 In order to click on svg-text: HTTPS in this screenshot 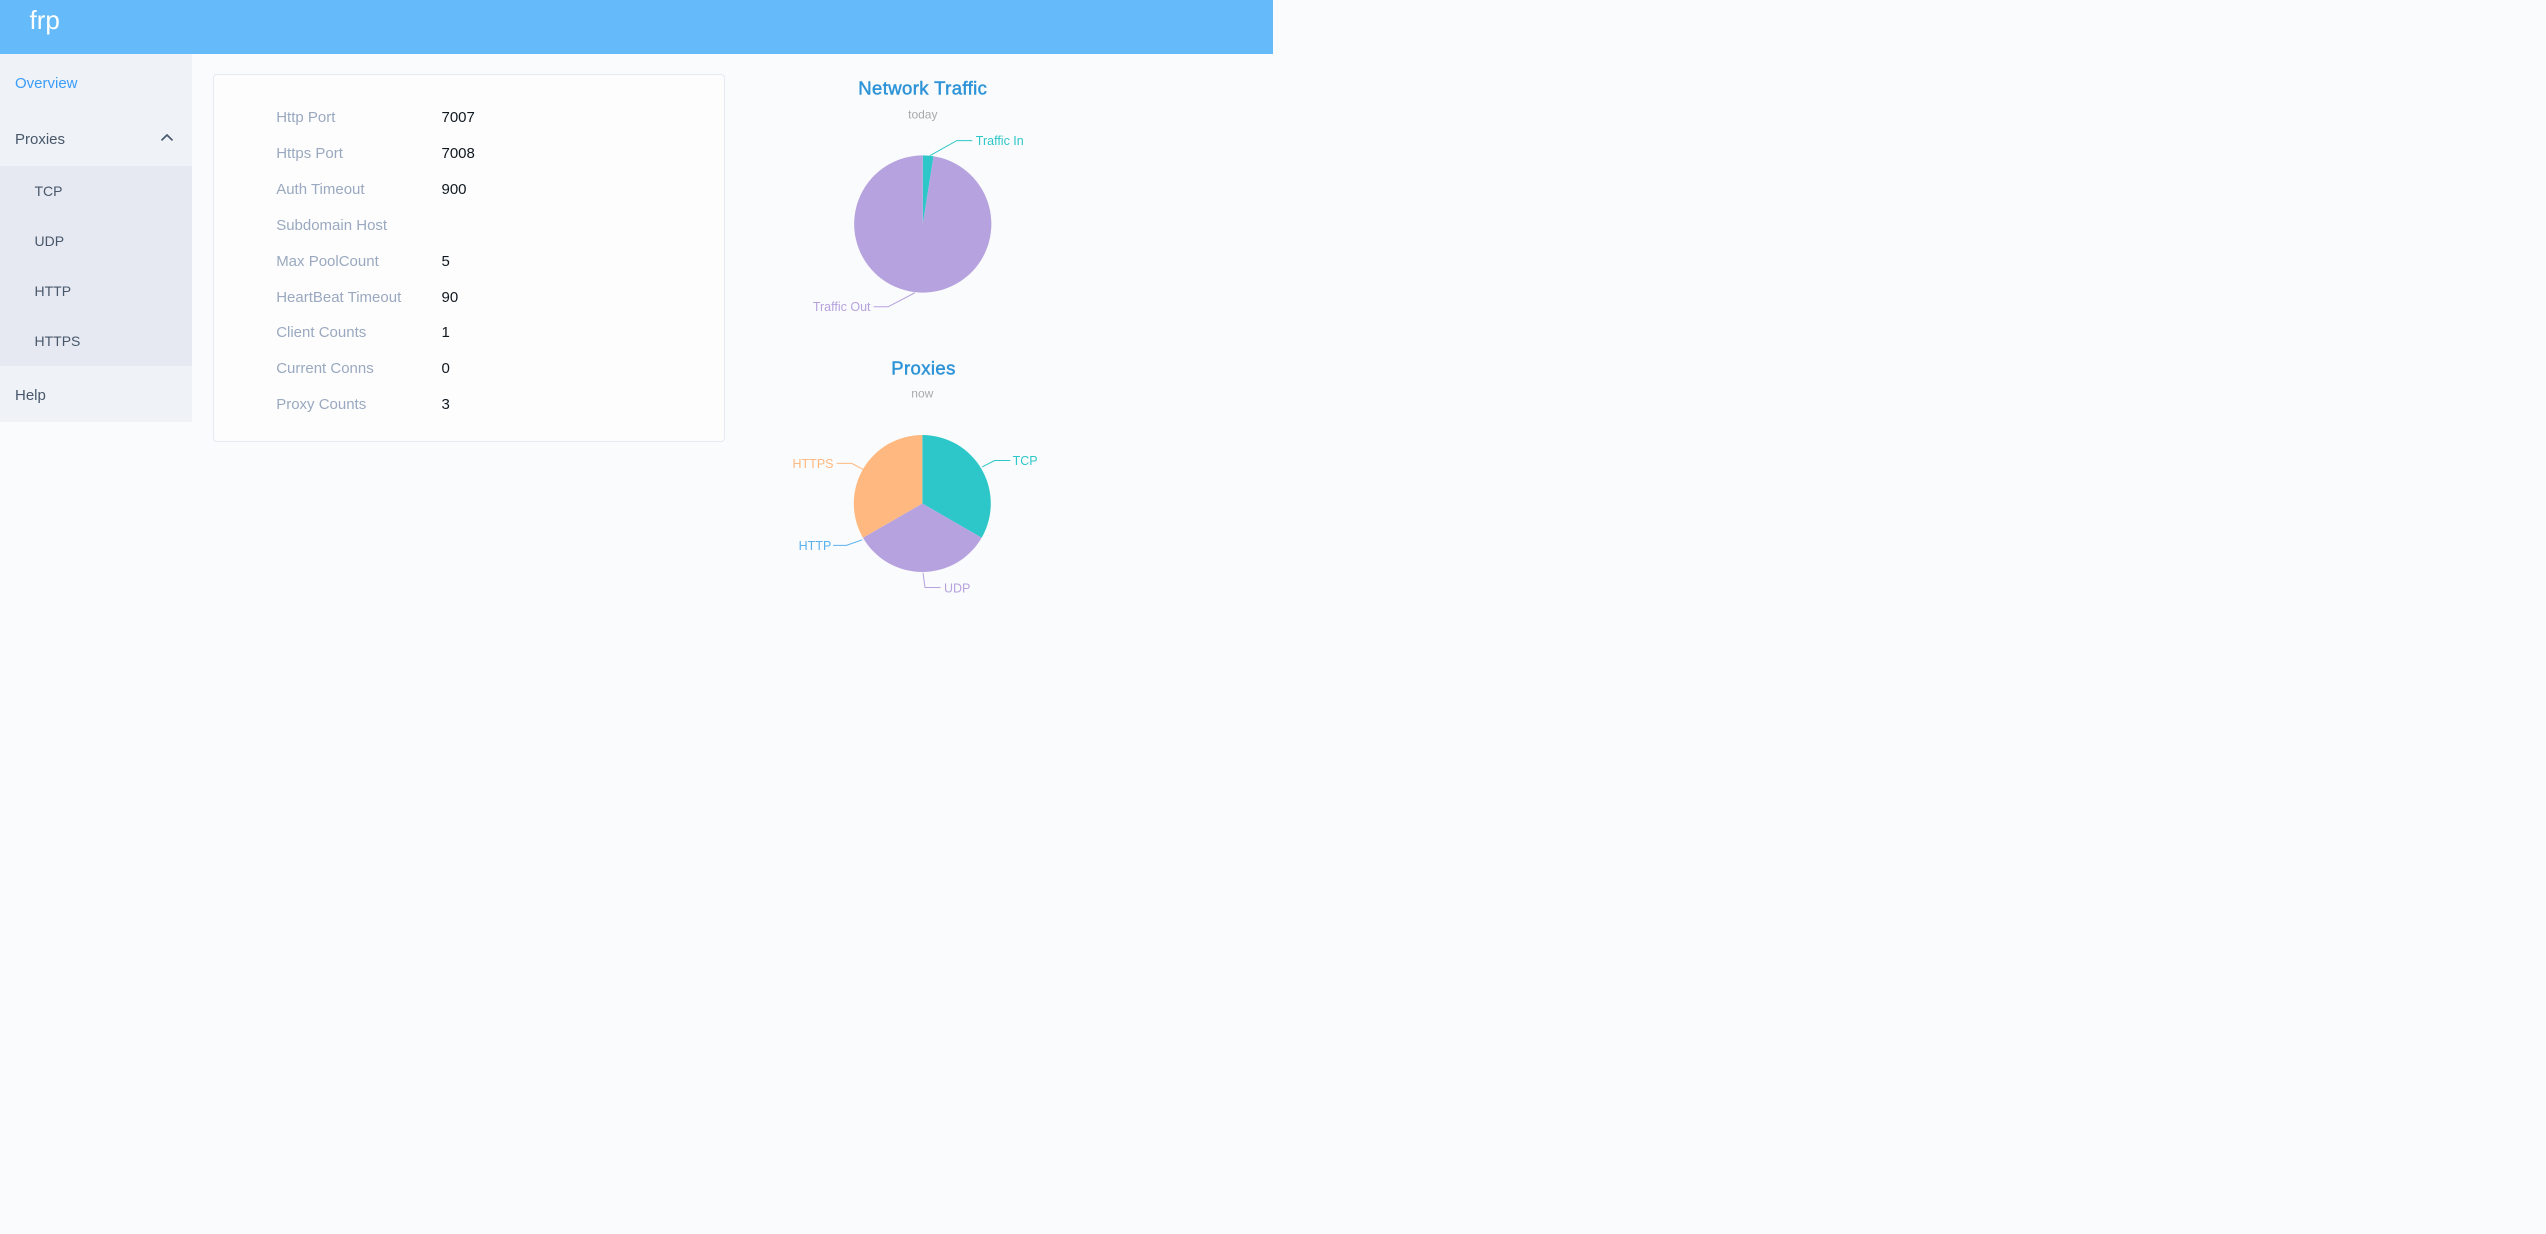, I will do `click(813, 464)`.